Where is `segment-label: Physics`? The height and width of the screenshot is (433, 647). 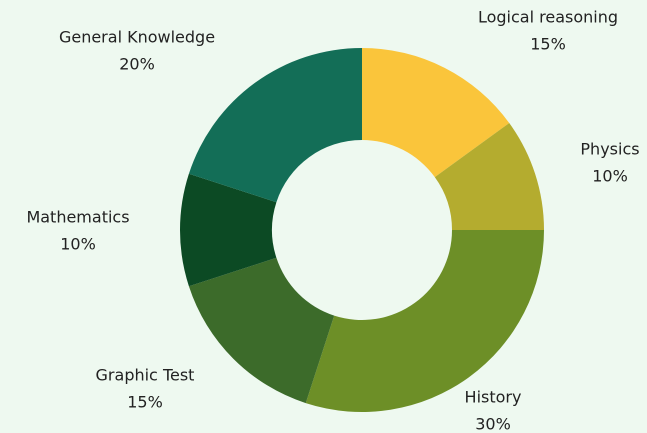 segment-label: Physics is located at coordinates (609, 149).